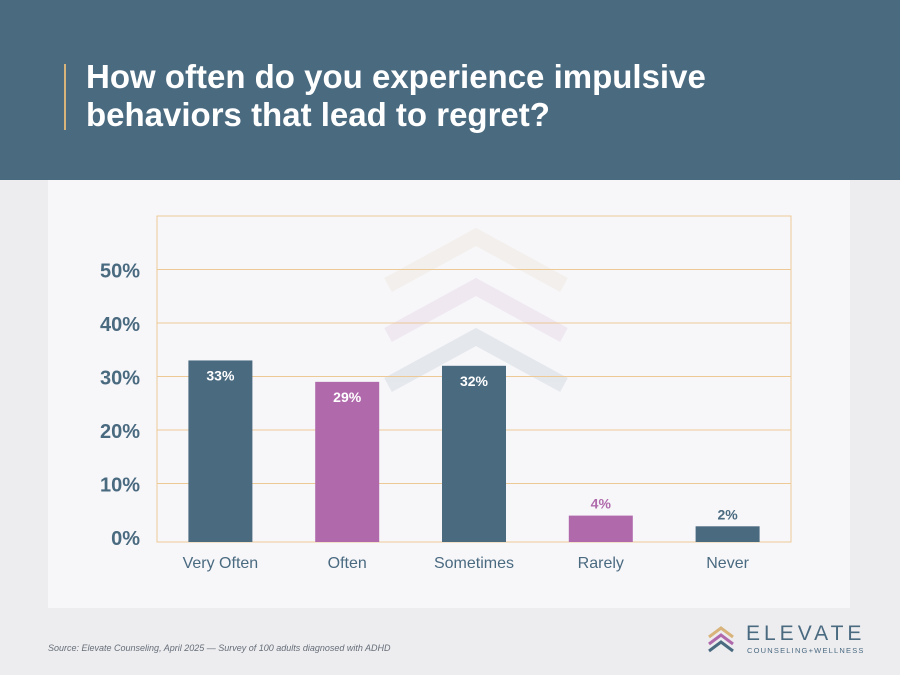 This screenshot has height=675, width=900. What do you see at coordinates (476, 310) in the screenshot?
I see `watermark-chevrons-icon` at bounding box center [476, 310].